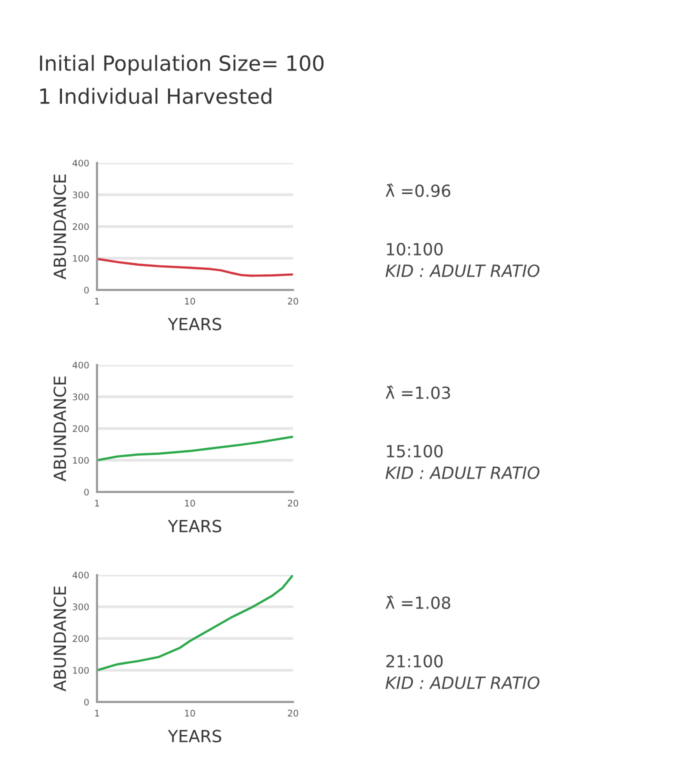  What do you see at coordinates (414, 451) in the screenshot?
I see `text: 15:100` at bounding box center [414, 451].